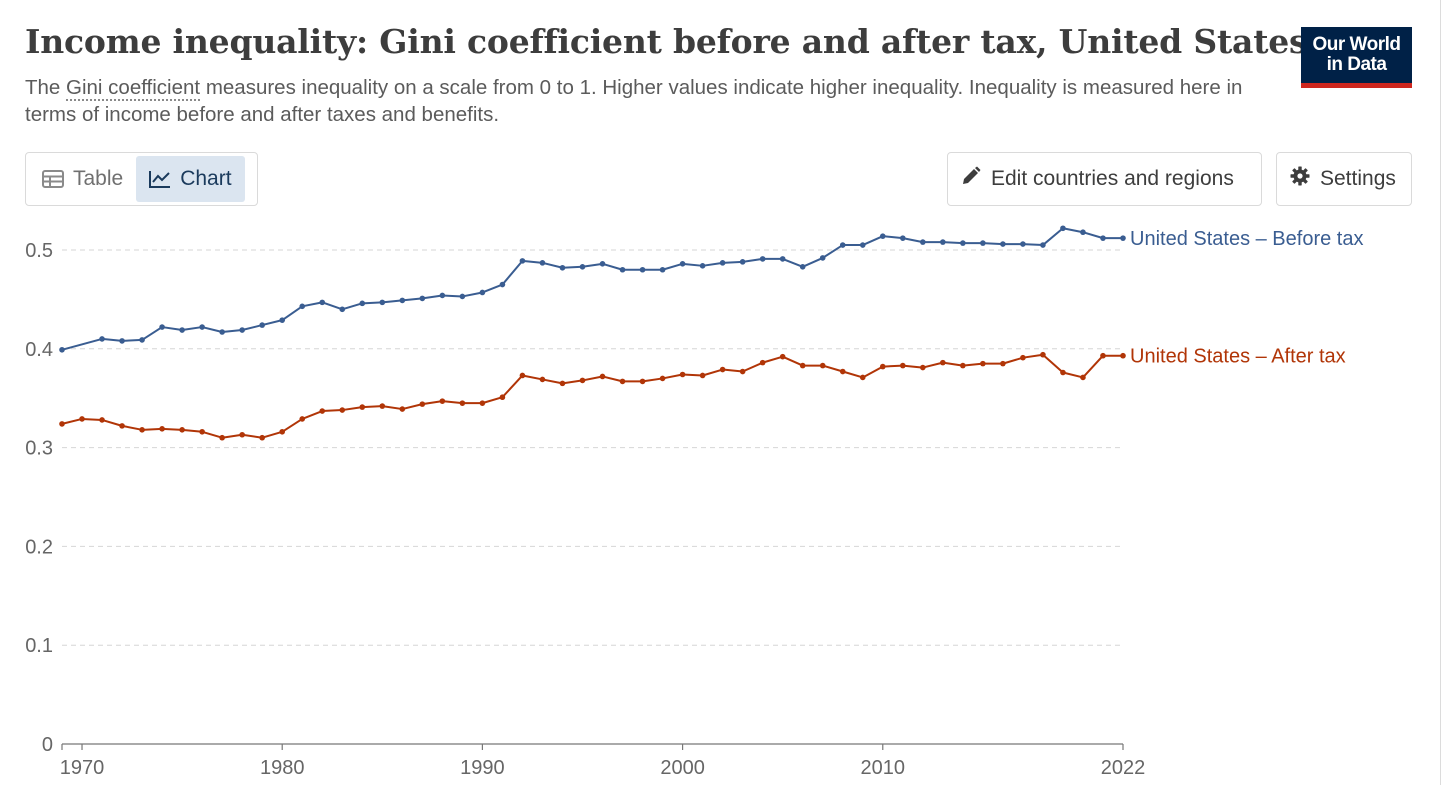  What do you see at coordinates (39, 449) in the screenshot?
I see `y-tick-label: 0.3` at bounding box center [39, 449].